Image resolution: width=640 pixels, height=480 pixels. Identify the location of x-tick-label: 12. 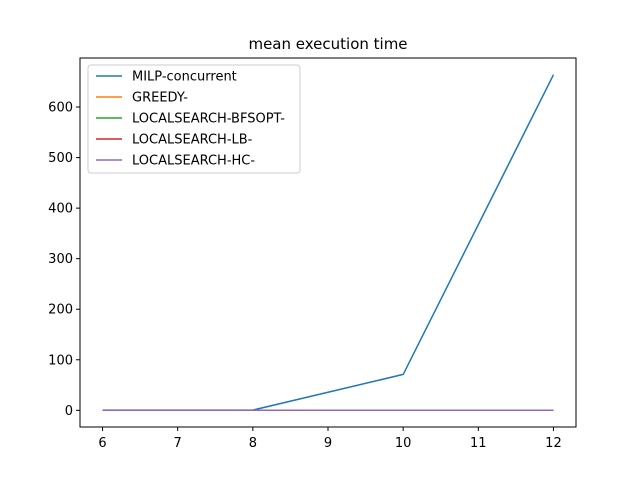
(553, 443).